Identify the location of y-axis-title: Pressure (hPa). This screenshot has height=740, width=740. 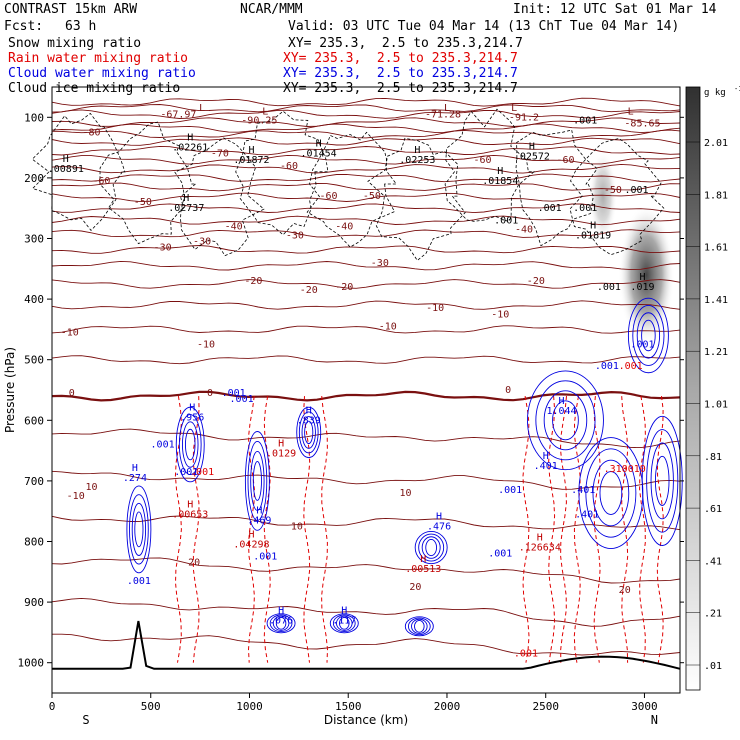
(10, 390).